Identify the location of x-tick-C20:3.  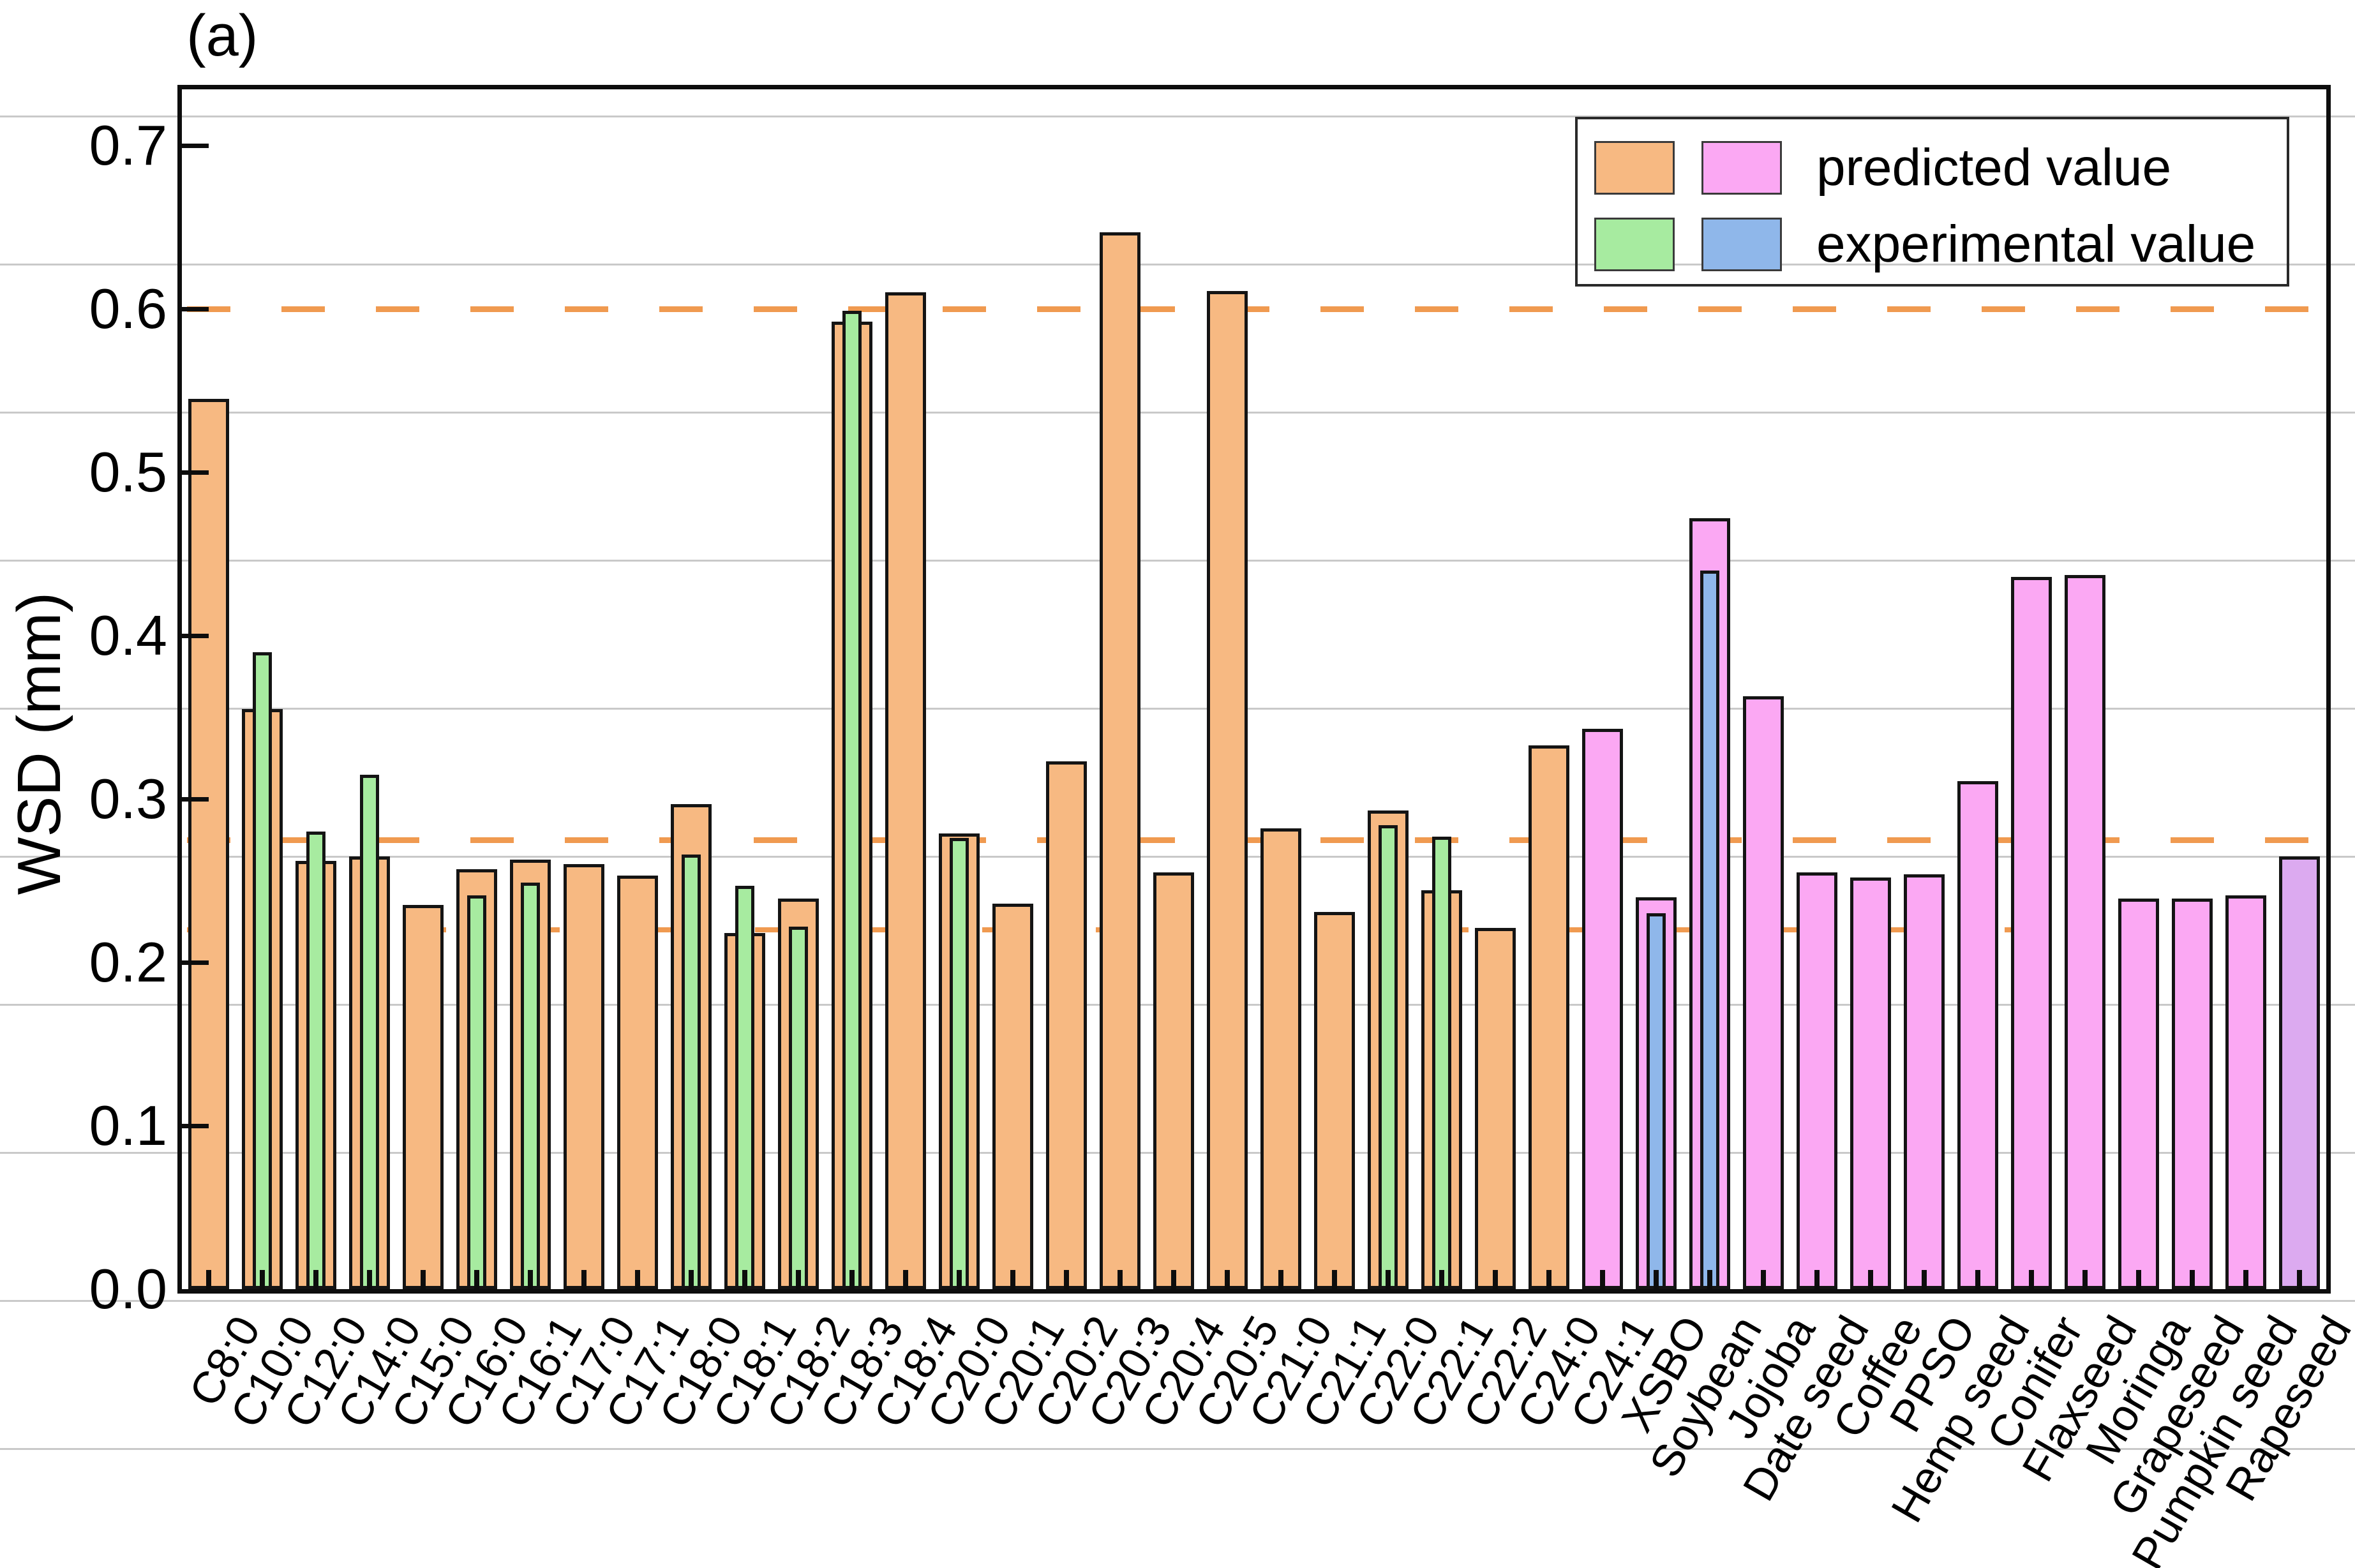
(1120, 1279).